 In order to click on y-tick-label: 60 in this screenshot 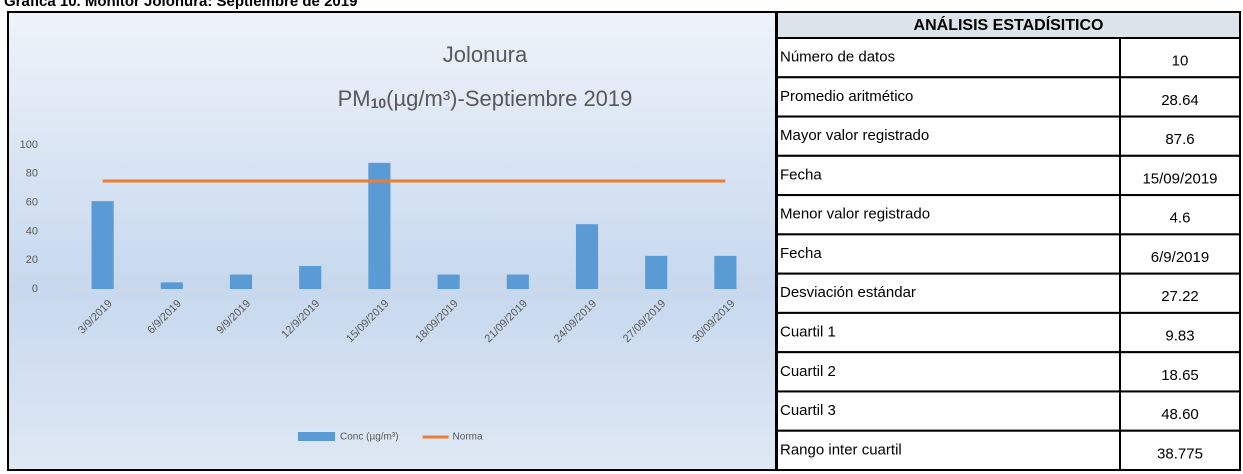, I will do `click(32, 203)`.